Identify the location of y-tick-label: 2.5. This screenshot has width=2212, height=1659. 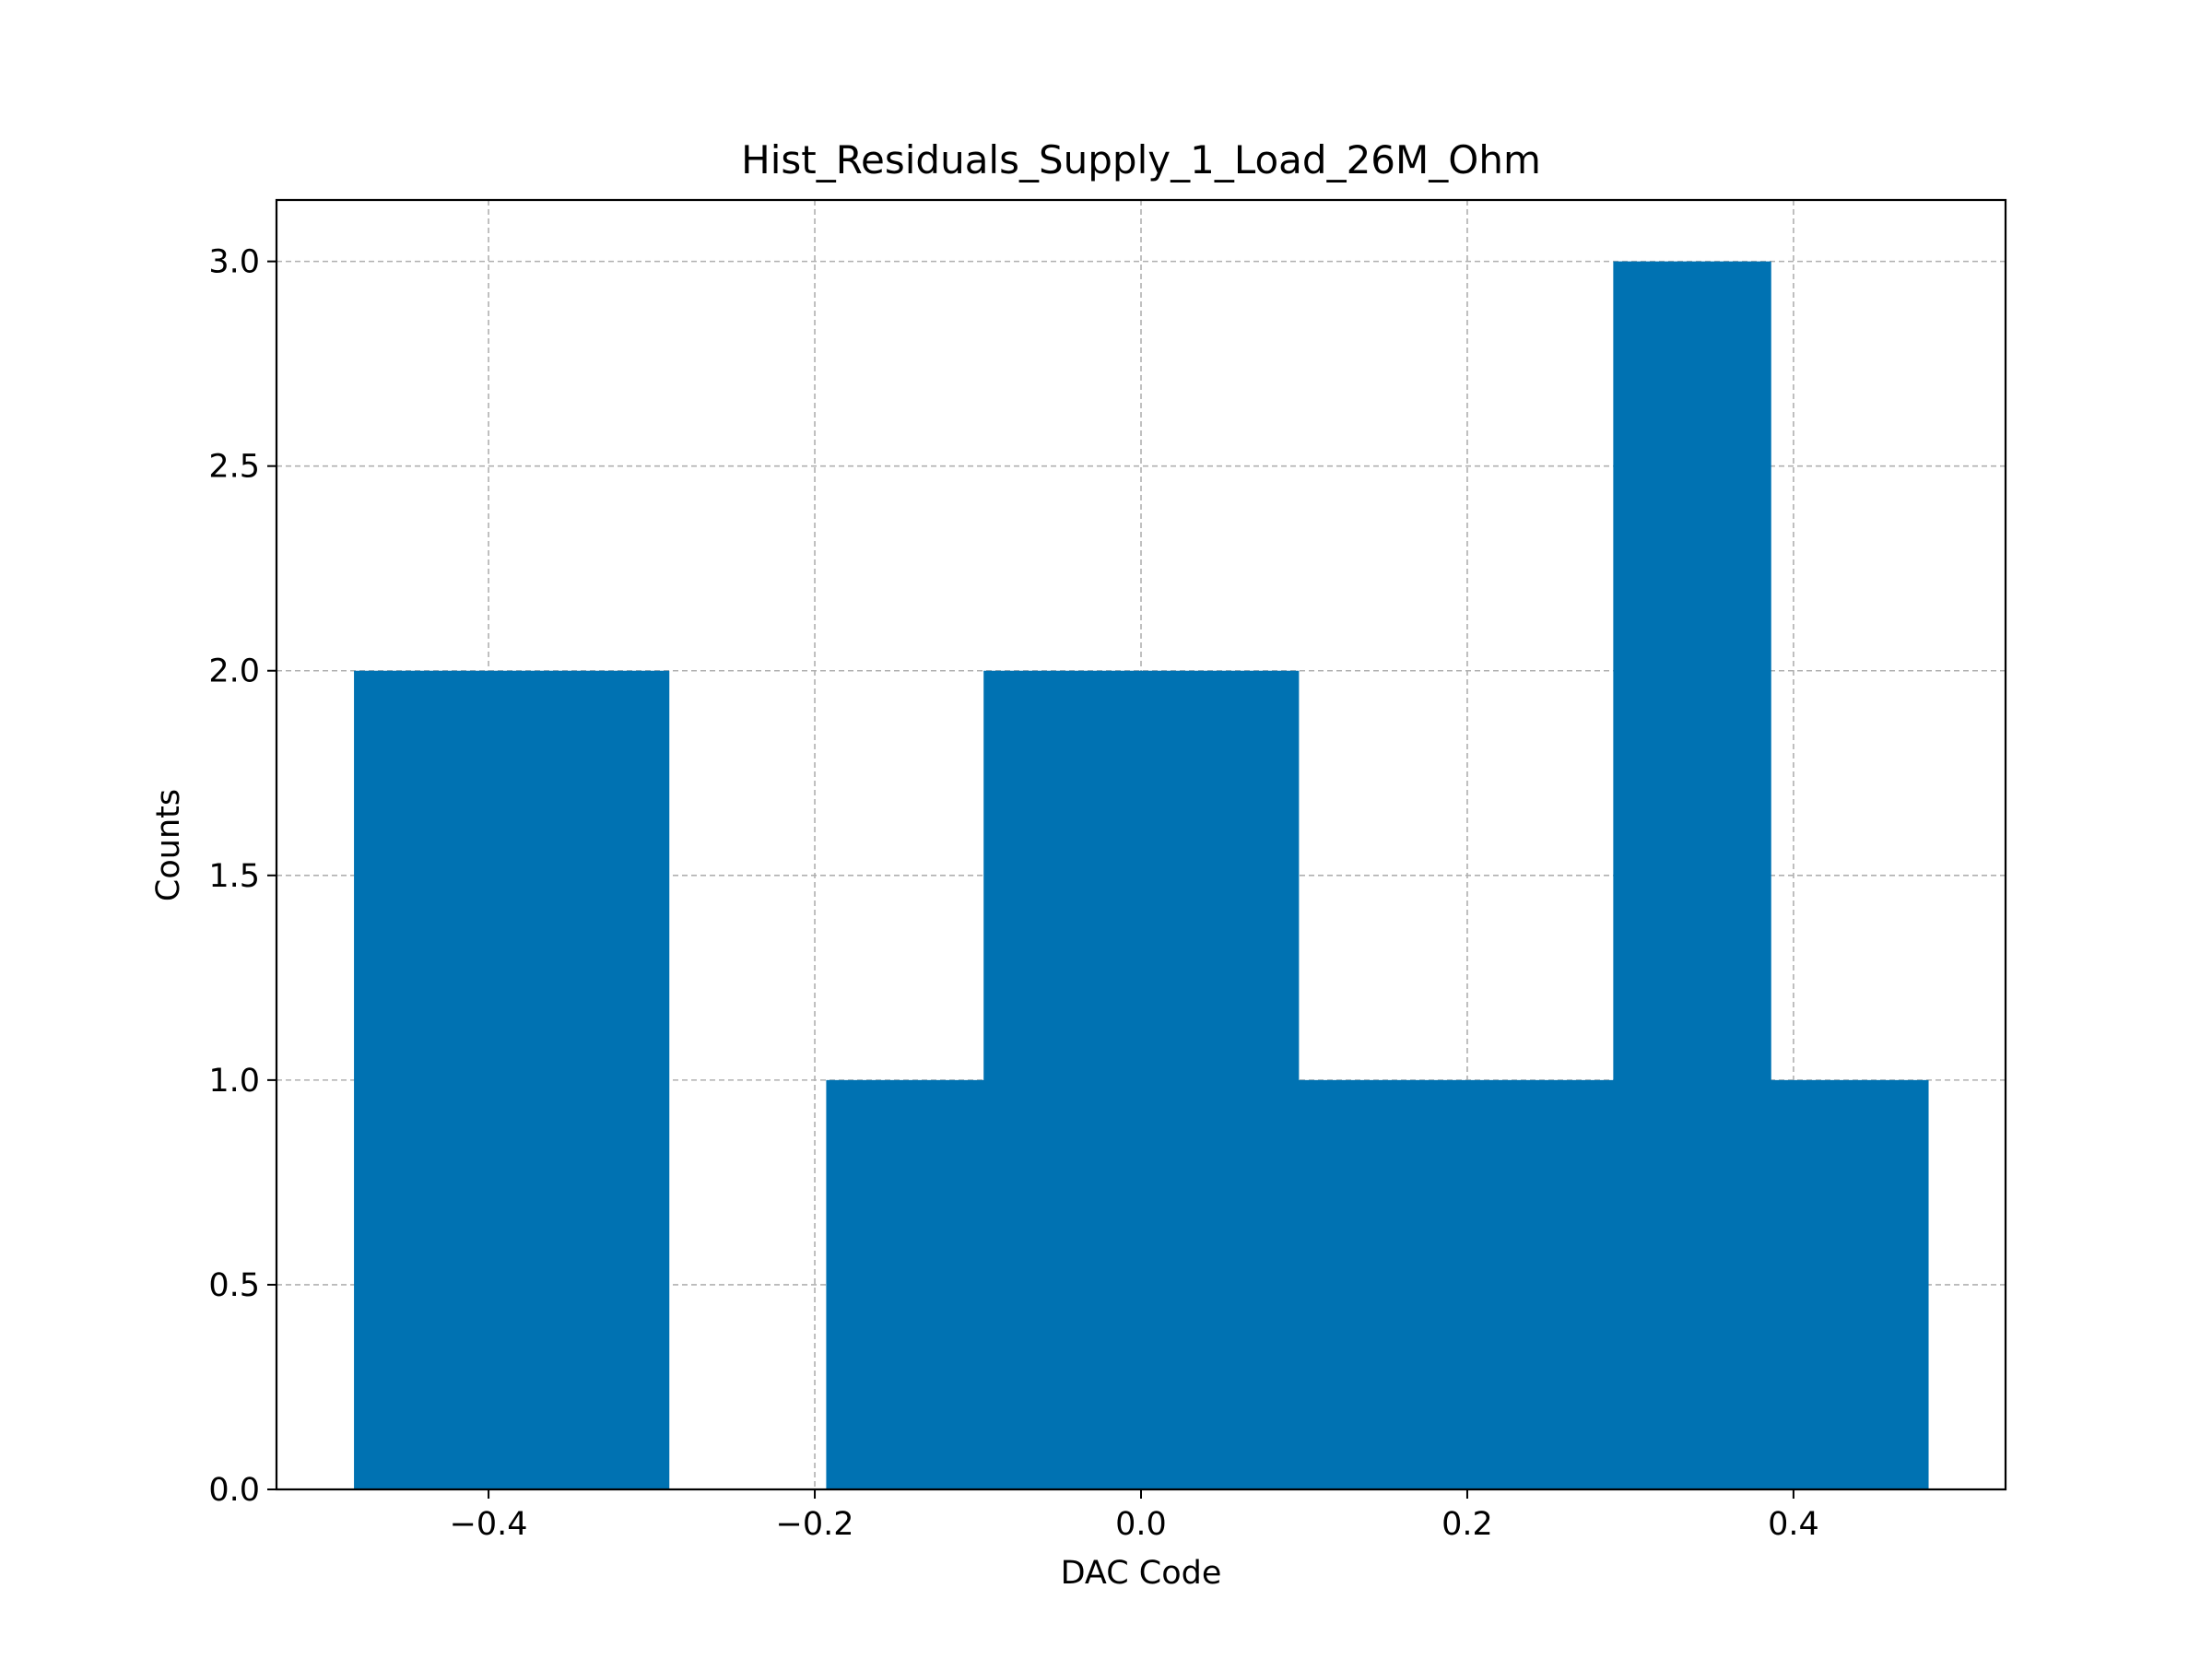
(234, 467).